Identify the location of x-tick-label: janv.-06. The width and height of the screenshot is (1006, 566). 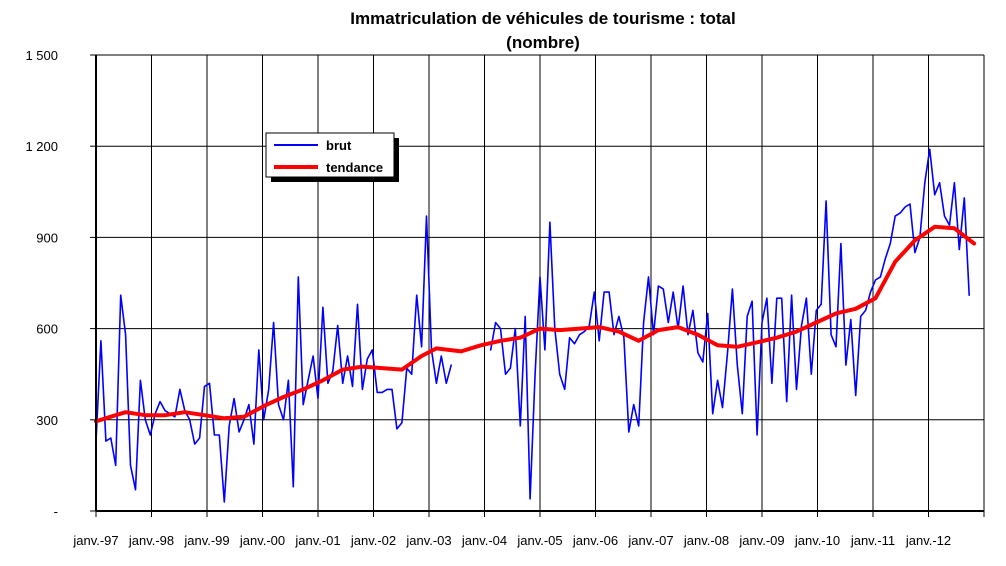
(595, 540).